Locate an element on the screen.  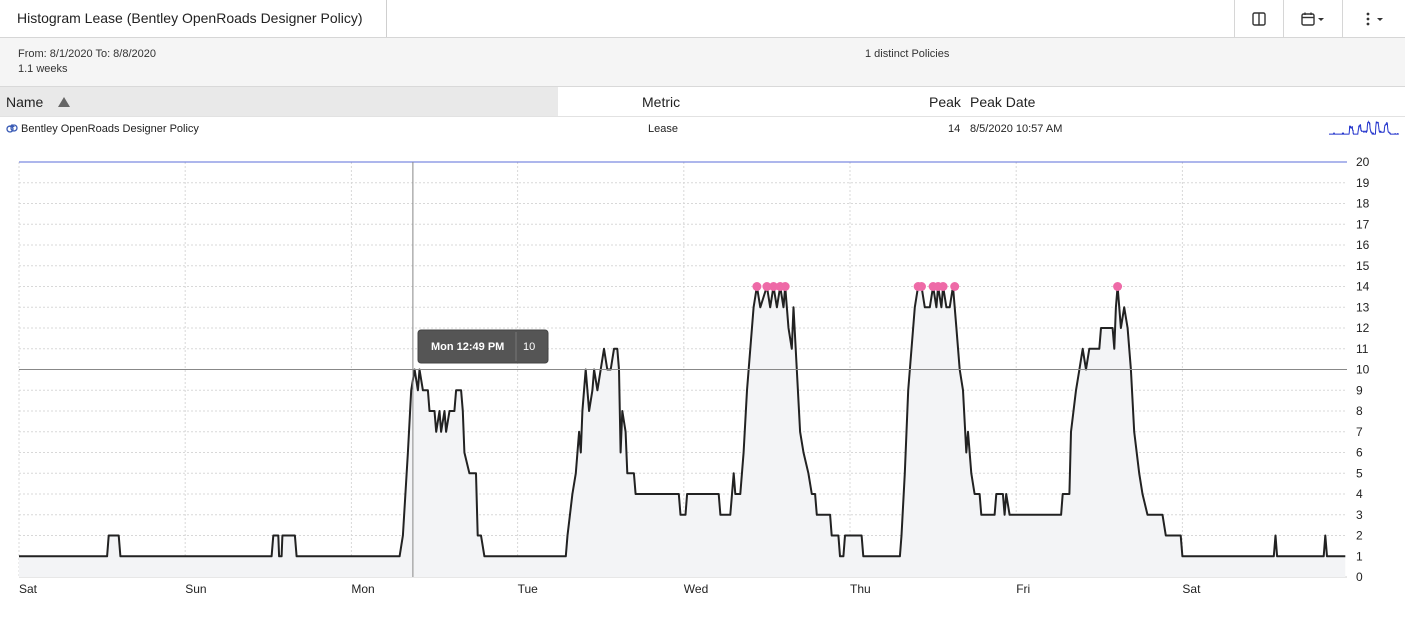
calendar-icon is located at coordinates (1312, 19).